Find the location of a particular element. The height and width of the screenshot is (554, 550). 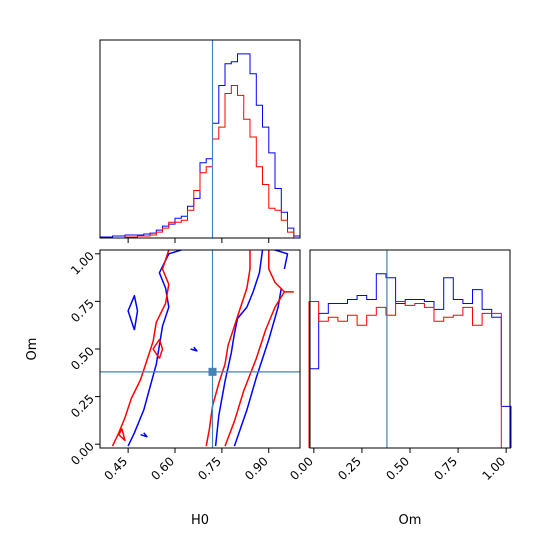

contour-y-tick-label: 0.50 is located at coordinates (82, 358).